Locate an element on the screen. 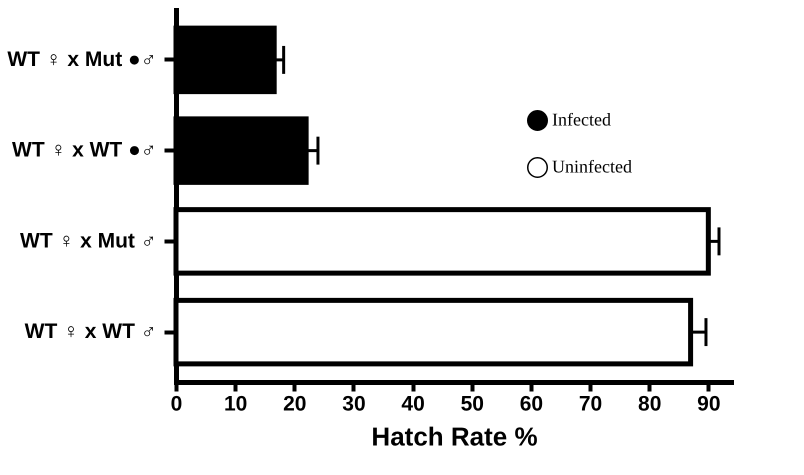 Image resolution: width=804 pixels, height=475 pixels. x-tick-label: 70 is located at coordinates (590, 404).